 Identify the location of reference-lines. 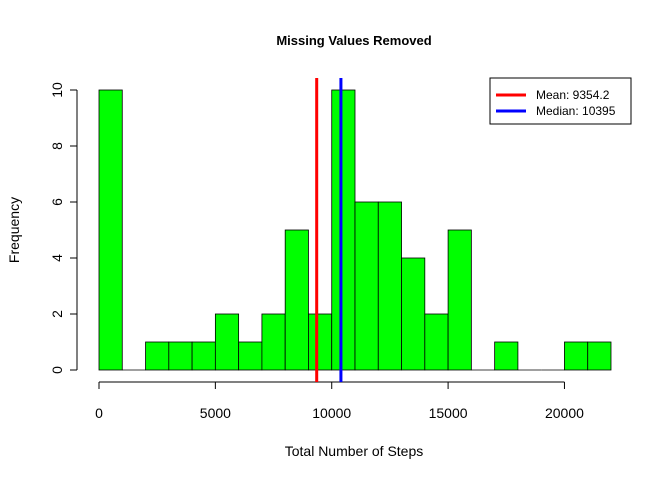
(329, 230).